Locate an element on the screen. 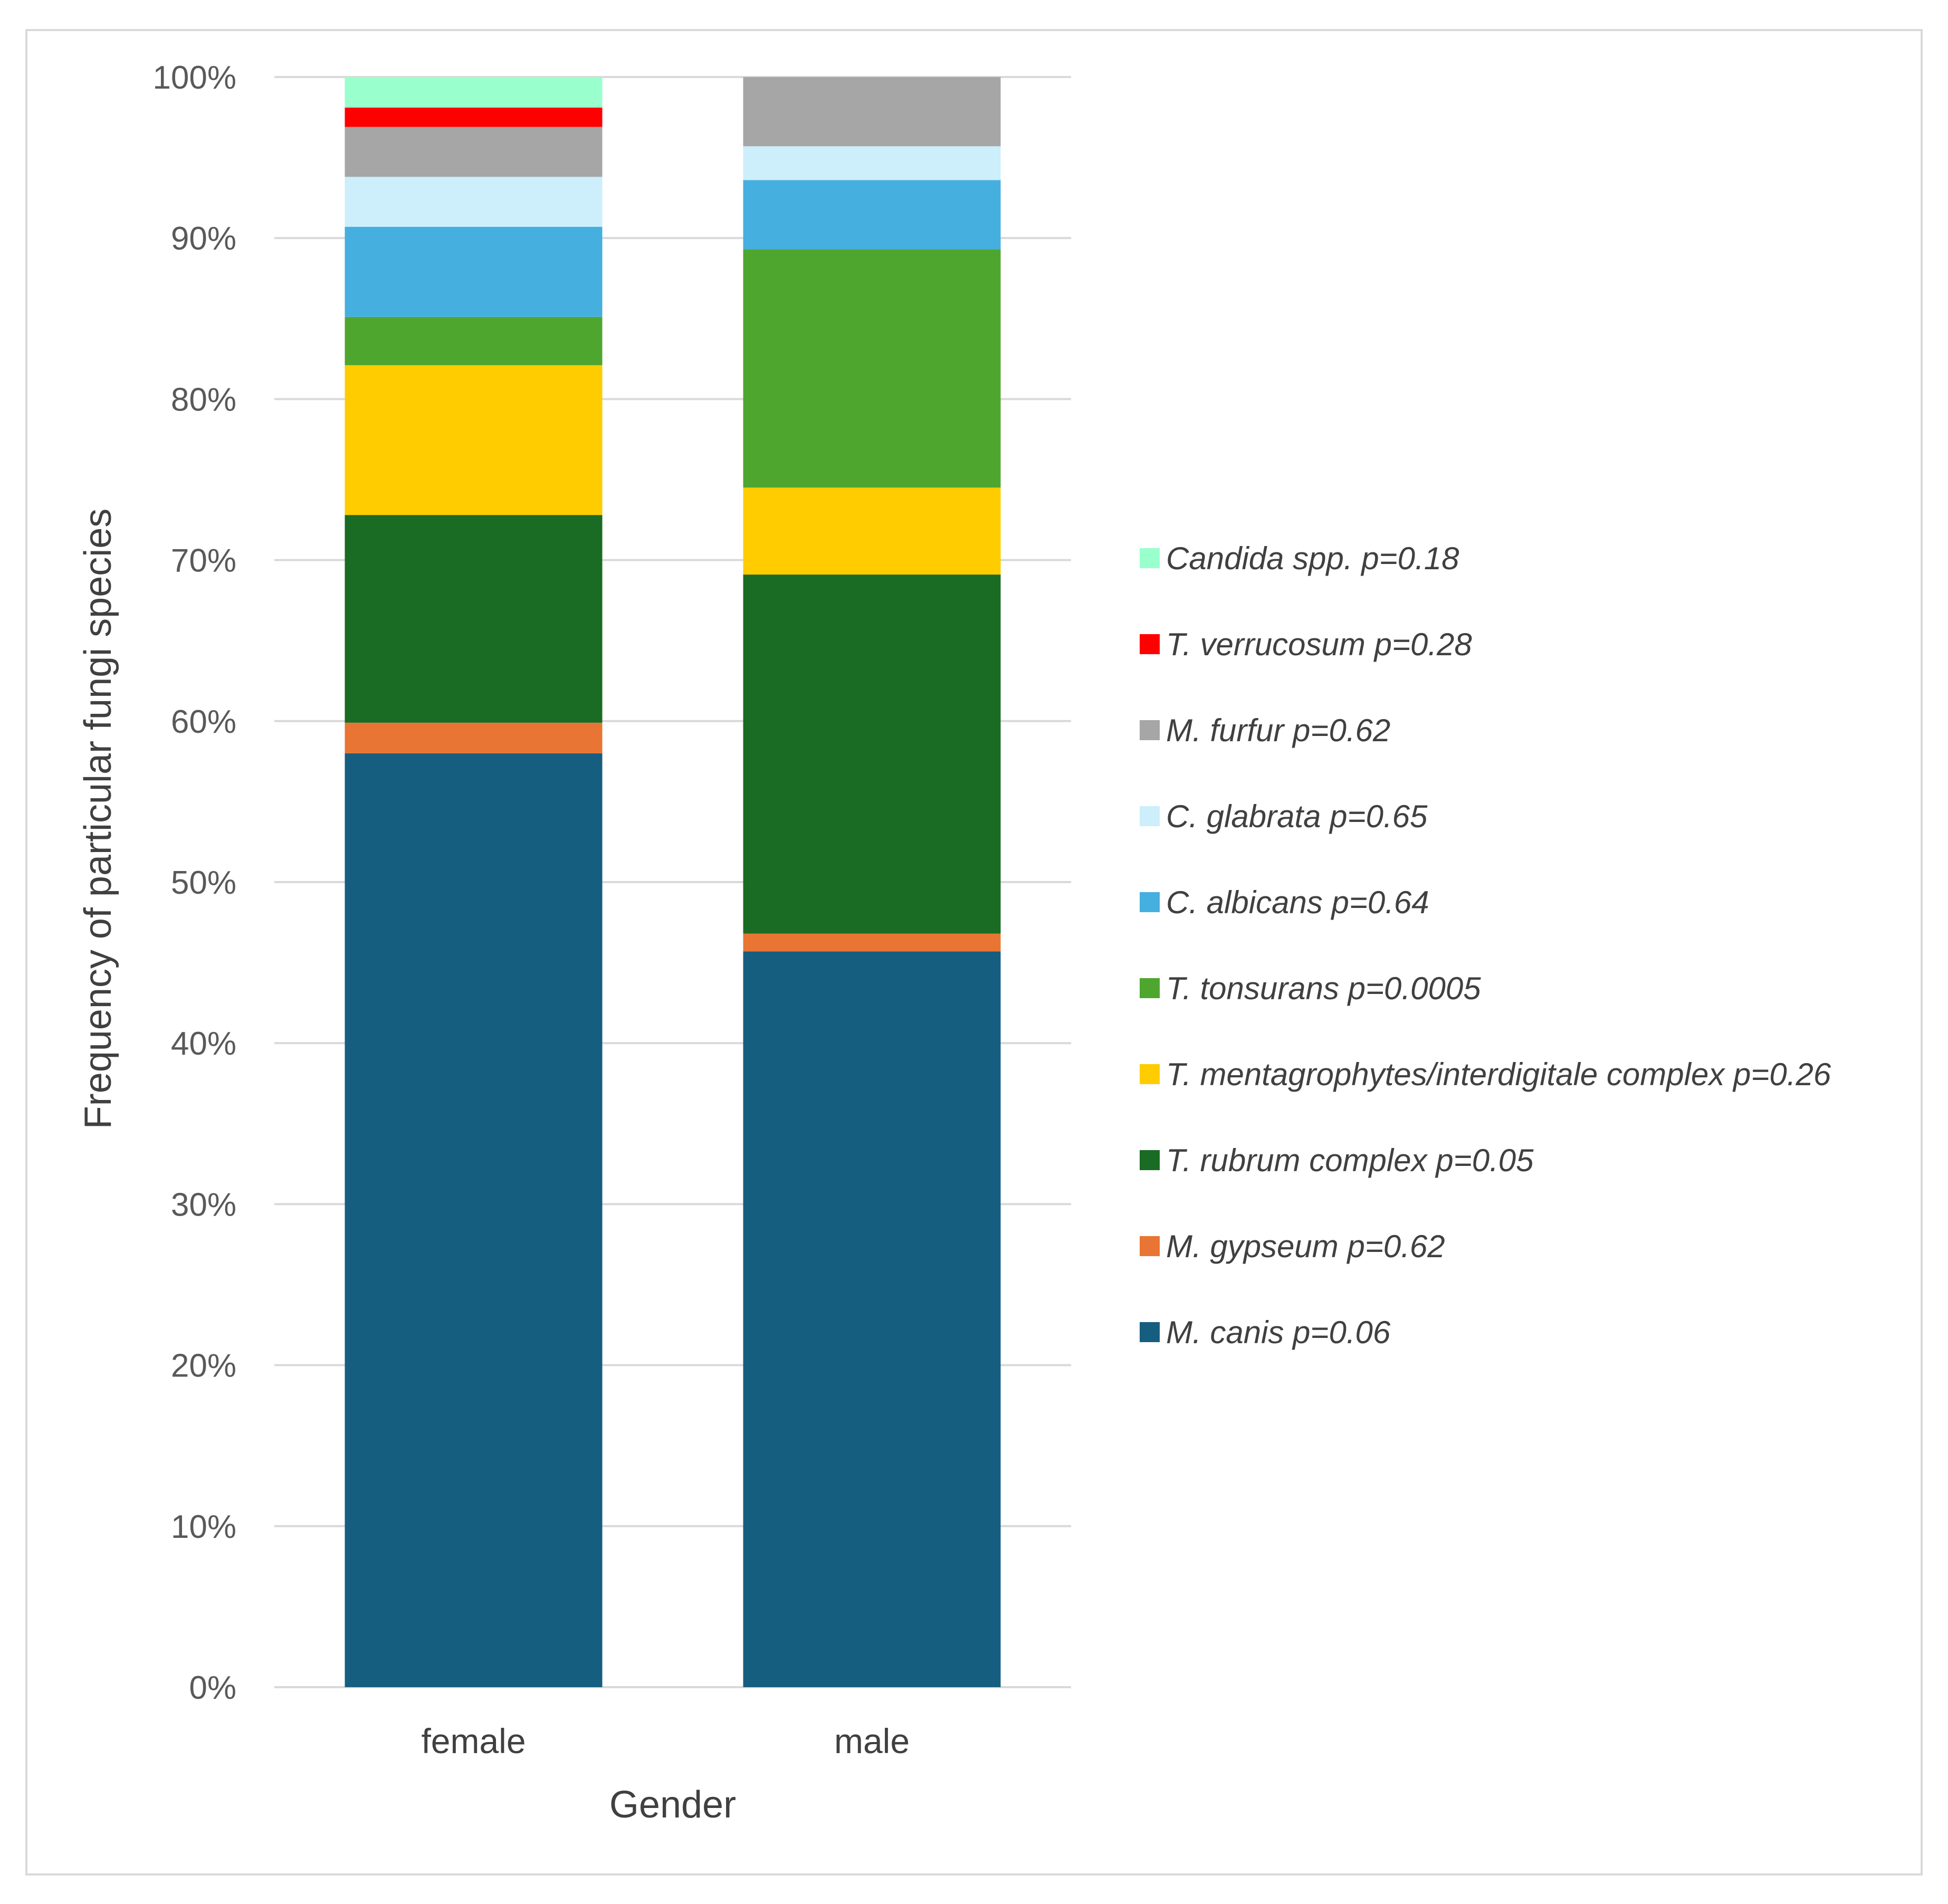 The image size is (1948, 1904). bar-female-m-gypseum is located at coordinates (474, 737).